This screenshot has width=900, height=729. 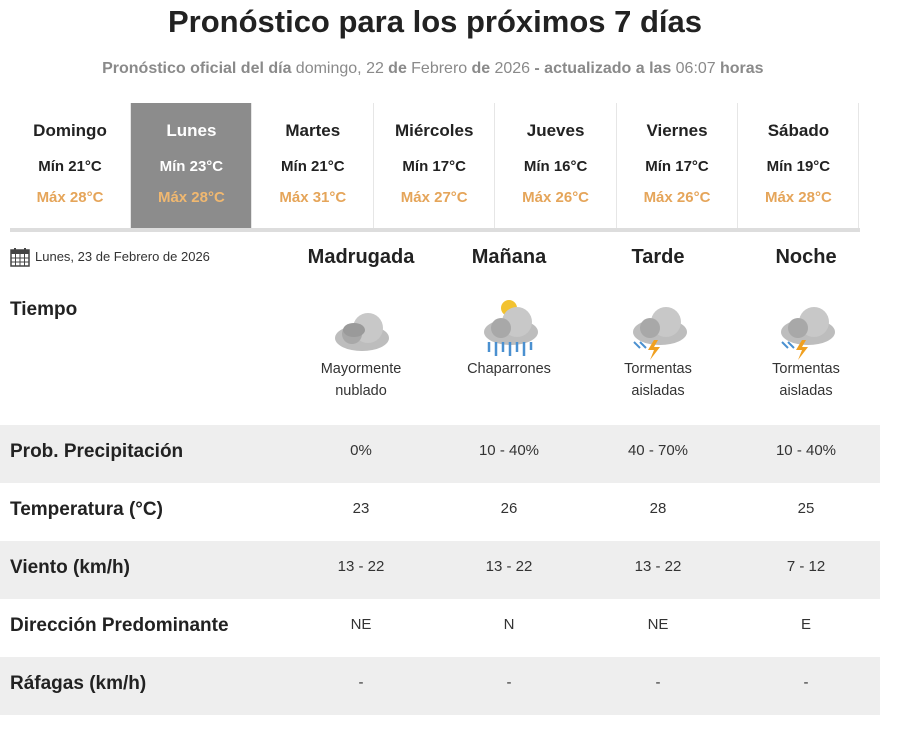 I want to click on row-label: Tiempo, so click(x=44, y=309).